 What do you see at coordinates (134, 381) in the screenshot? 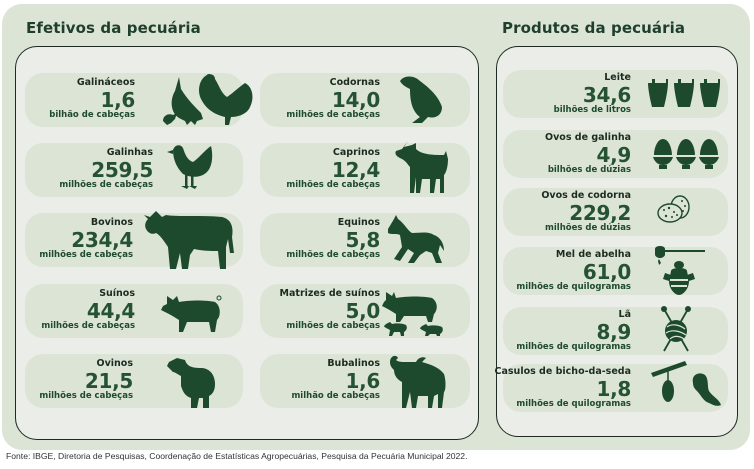
I see `card-ovinos: Ovinos 21,5 milhões de cabeças` at bounding box center [134, 381].